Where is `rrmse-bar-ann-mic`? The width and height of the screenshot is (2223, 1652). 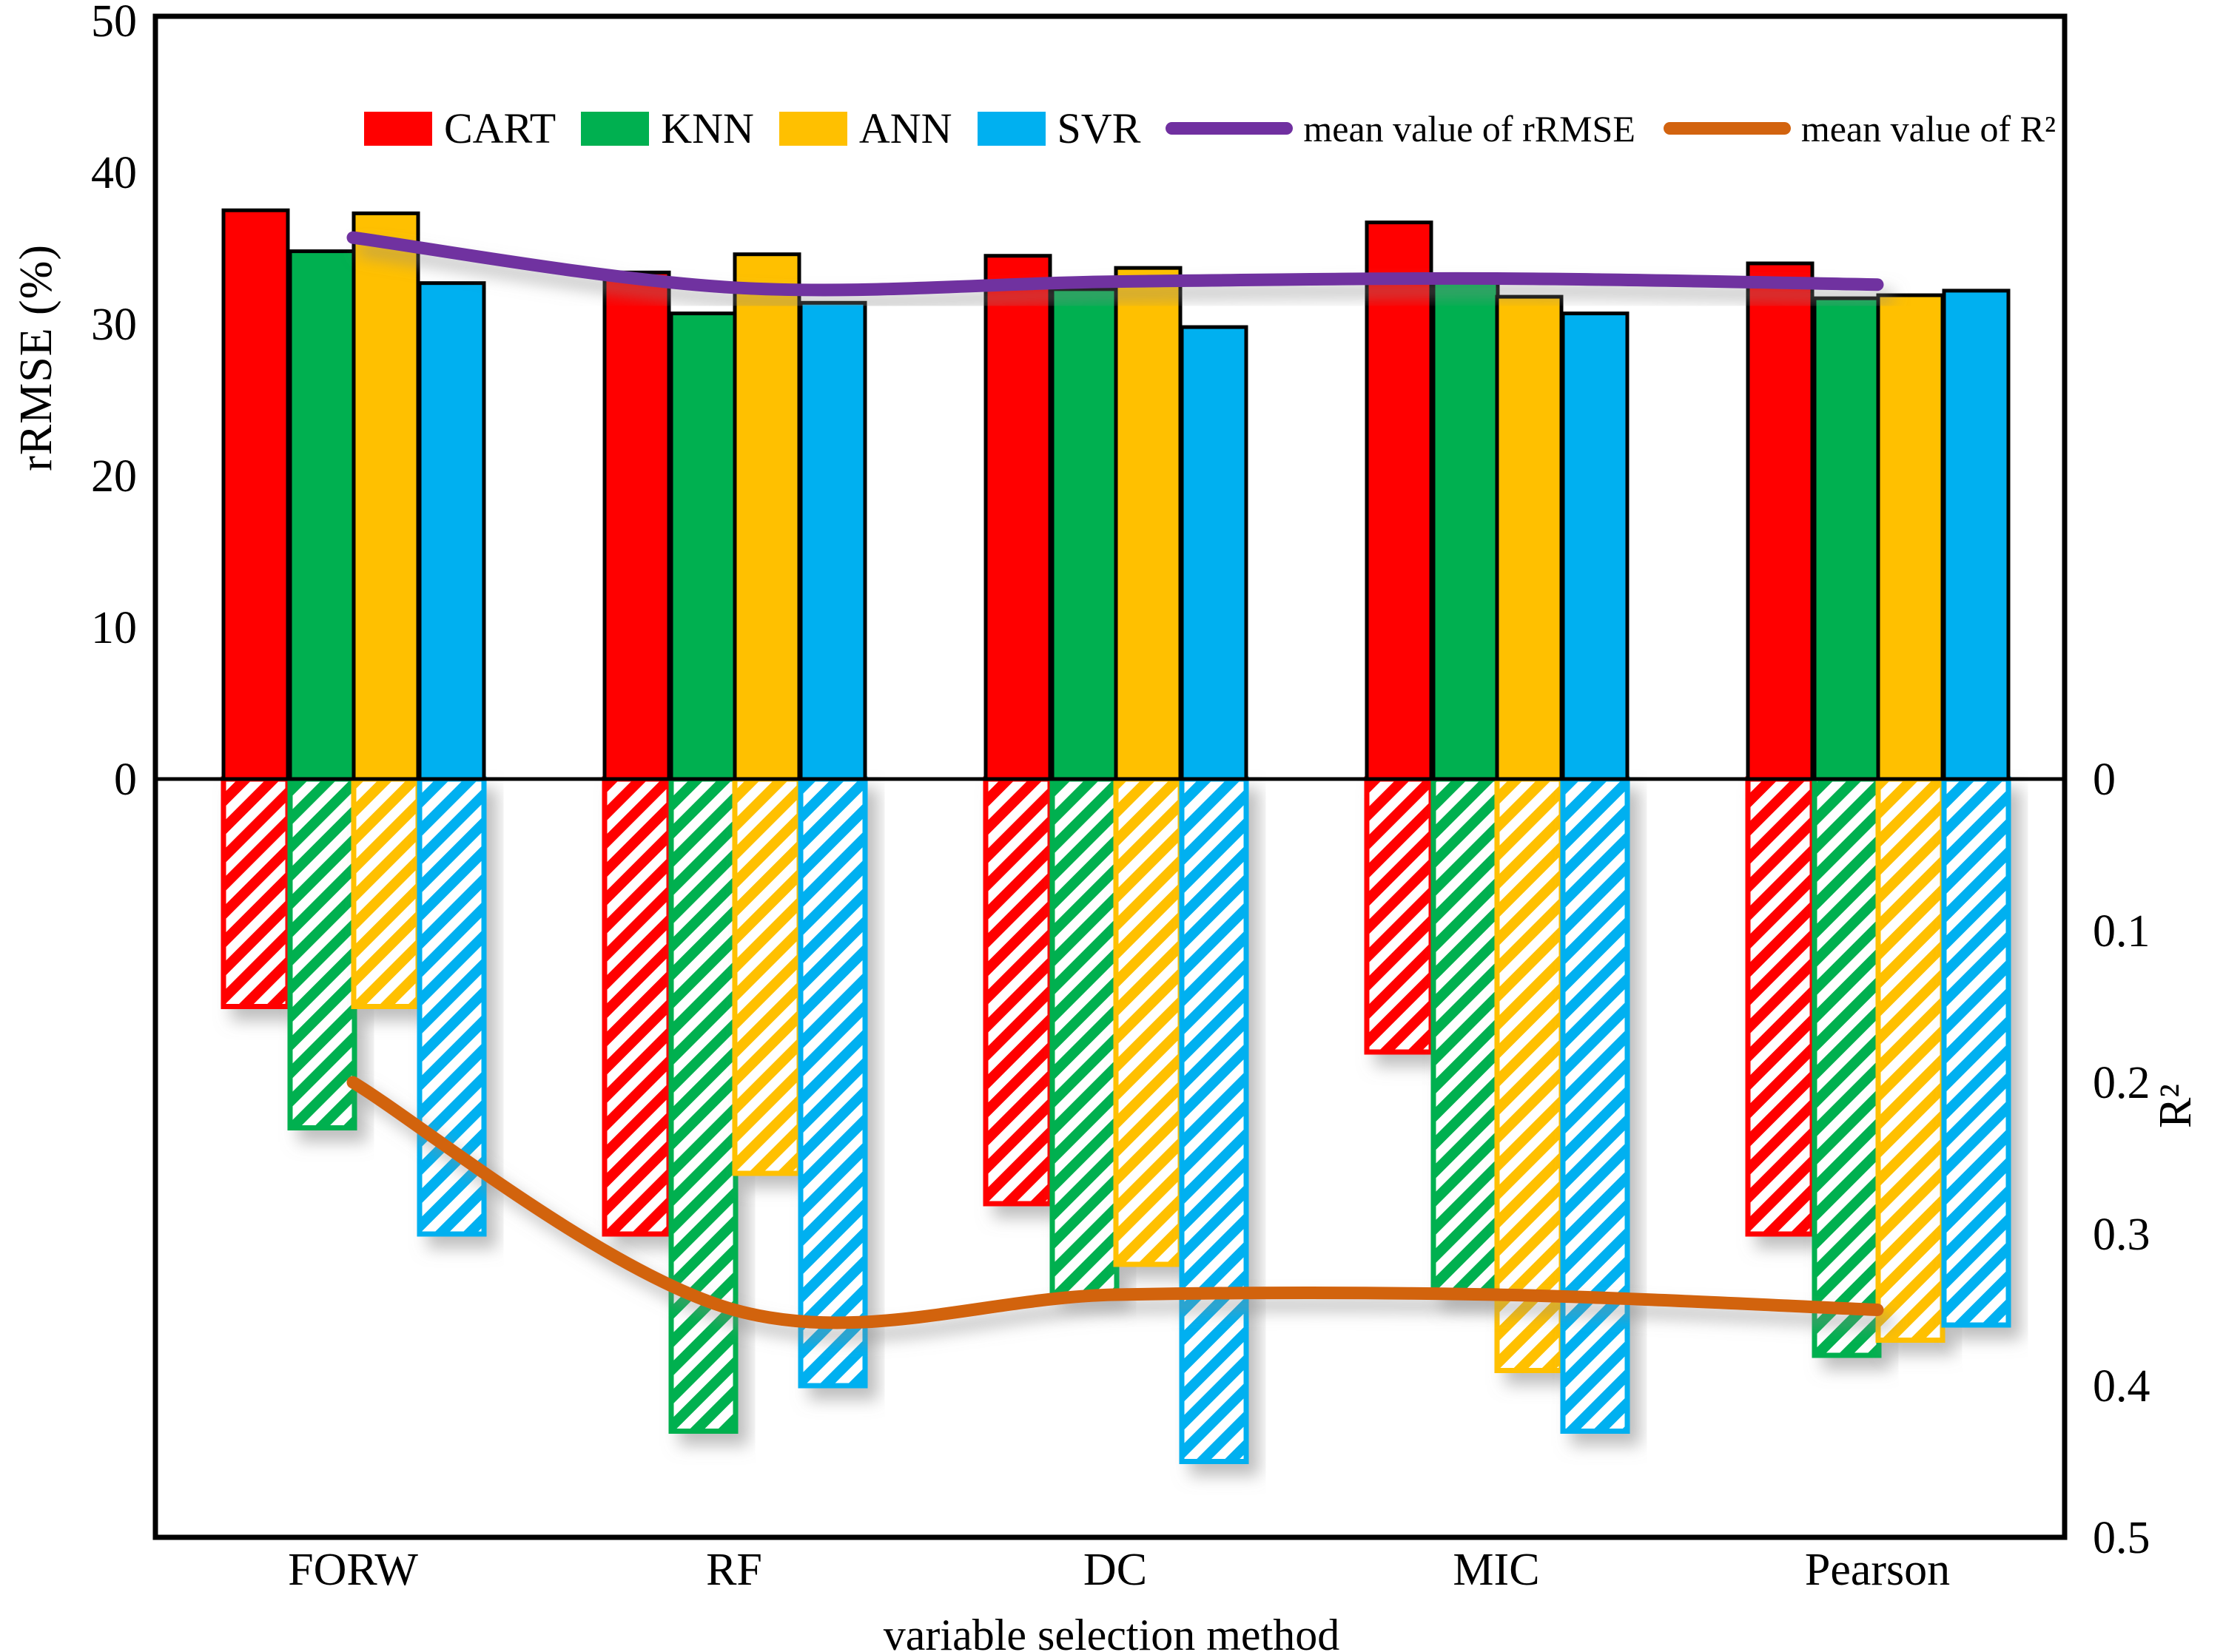
rrmse-bar-ann-mic is located at coordinates (1530, 537).